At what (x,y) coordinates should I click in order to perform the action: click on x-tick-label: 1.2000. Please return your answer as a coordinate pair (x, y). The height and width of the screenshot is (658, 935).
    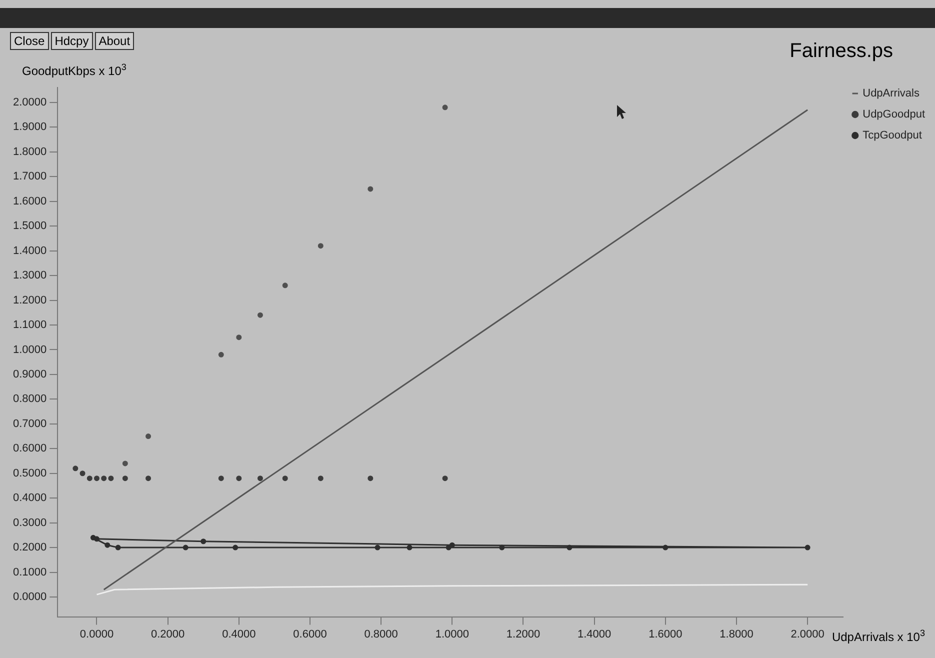
    Looking at the image, I should click on (523, 634).